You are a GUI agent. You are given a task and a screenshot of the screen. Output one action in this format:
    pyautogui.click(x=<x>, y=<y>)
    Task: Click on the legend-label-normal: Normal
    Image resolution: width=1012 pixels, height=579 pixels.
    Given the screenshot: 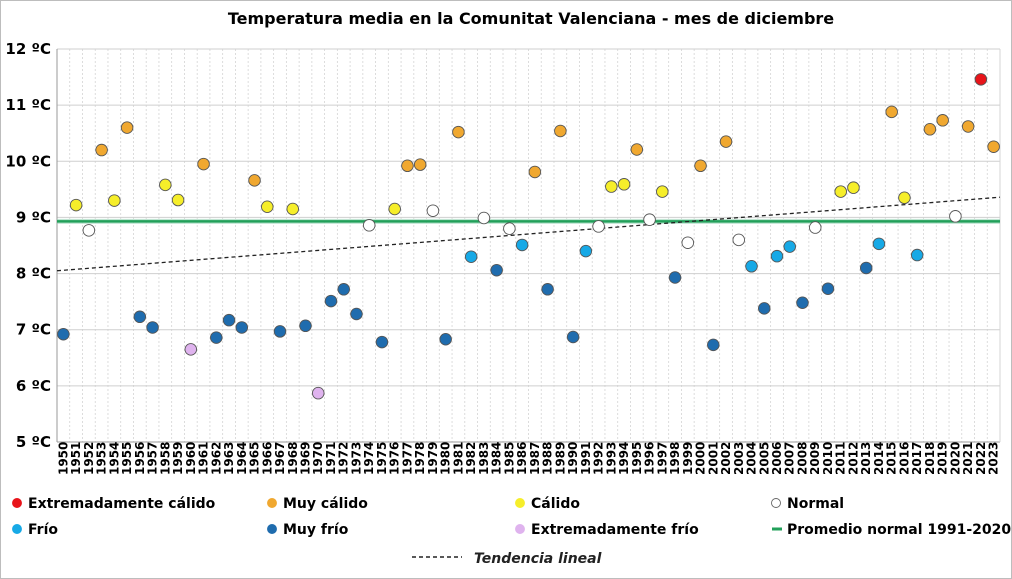 What is the action you would take?
    pyautogui.click(x=815, y=504)
    